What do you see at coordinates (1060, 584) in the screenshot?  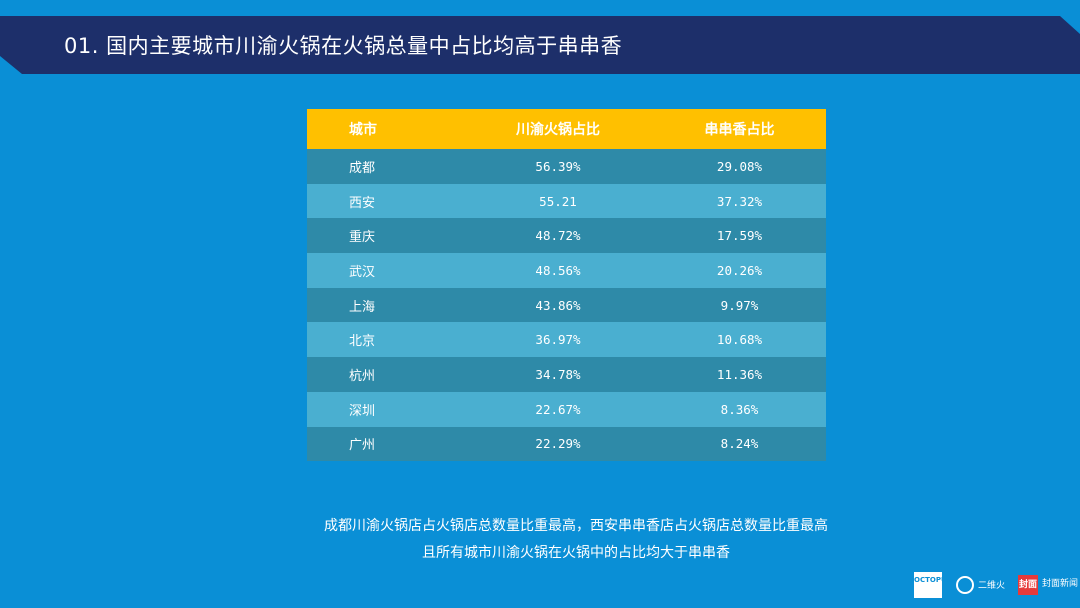 I see `fengmian-logo-text: 封面新闻` at bounding box center [1060, 584].